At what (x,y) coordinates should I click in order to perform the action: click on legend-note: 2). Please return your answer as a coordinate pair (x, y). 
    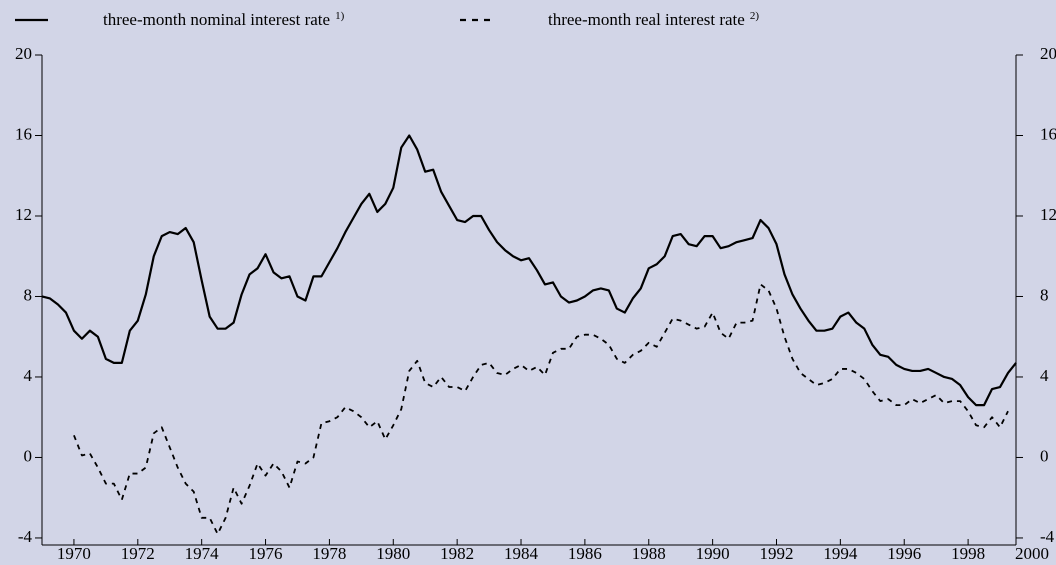
    Looking at the image, I should click on (755, 16).